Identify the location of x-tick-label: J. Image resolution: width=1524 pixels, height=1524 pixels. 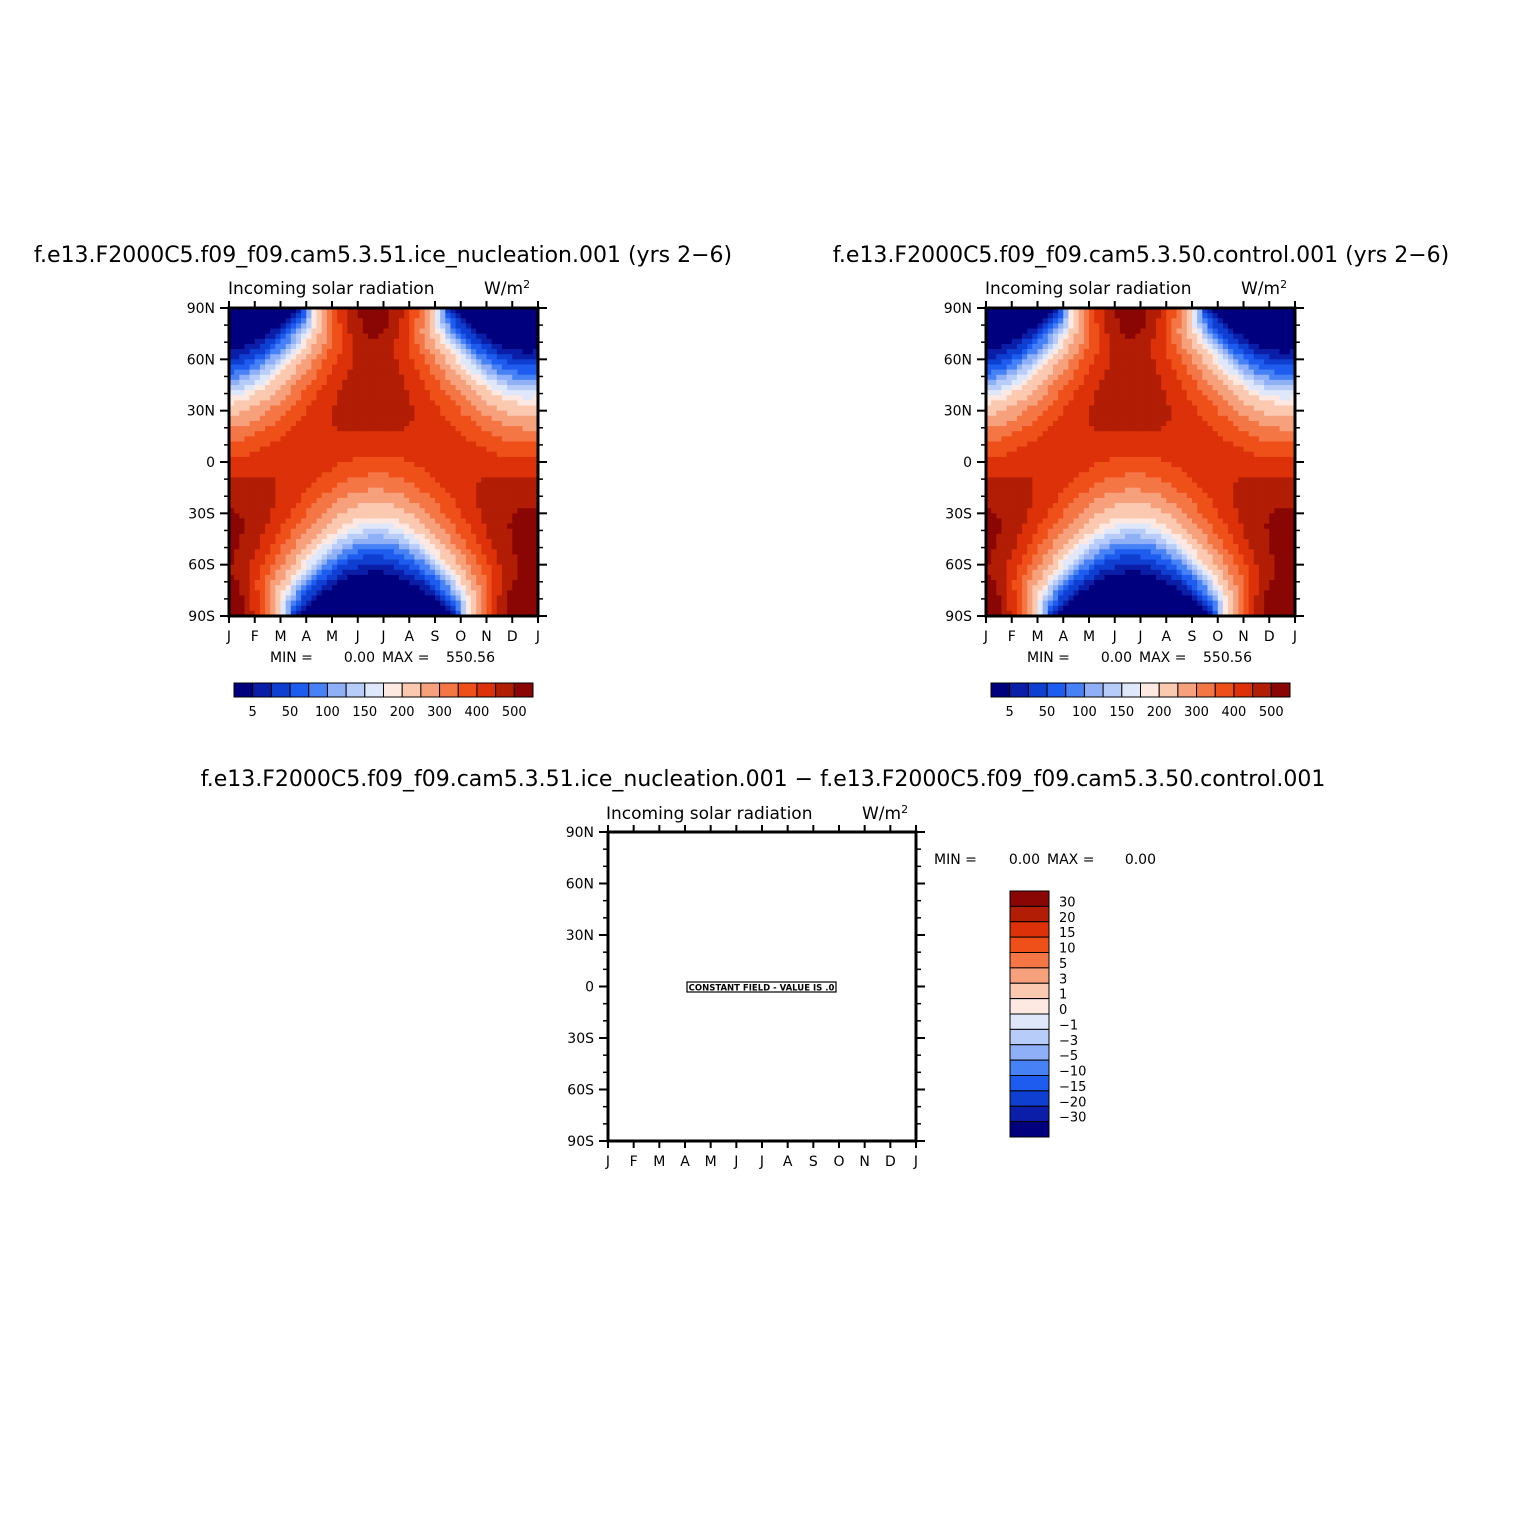
(357, 637).